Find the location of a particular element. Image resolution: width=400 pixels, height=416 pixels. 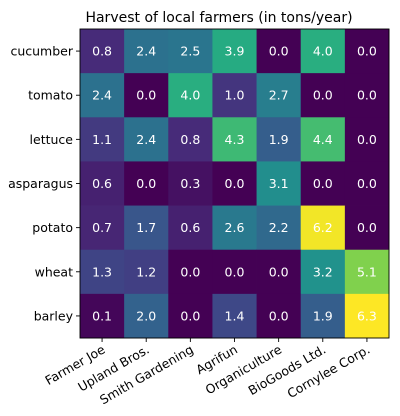

cell-value-label: 2.0 is located at coordinates (146, 315).